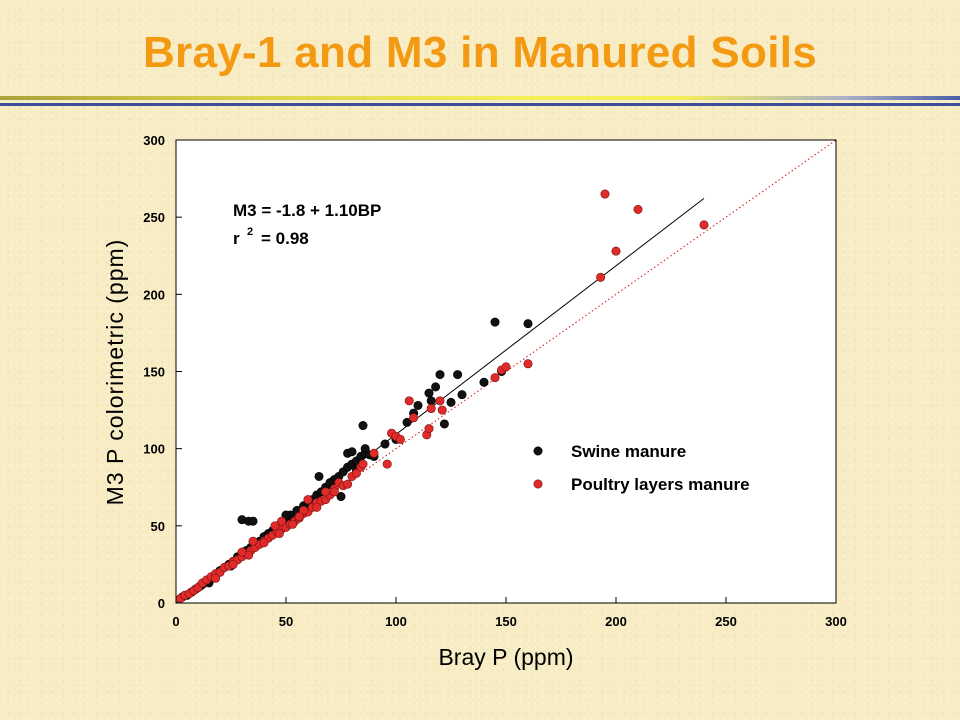 Image resolution: width=960 pixels, height=720 pixels. What do you see at coordinates (285, 238) in the screenshot?
I see `r2-value: = 0.98` at bounding box center [285, 238].